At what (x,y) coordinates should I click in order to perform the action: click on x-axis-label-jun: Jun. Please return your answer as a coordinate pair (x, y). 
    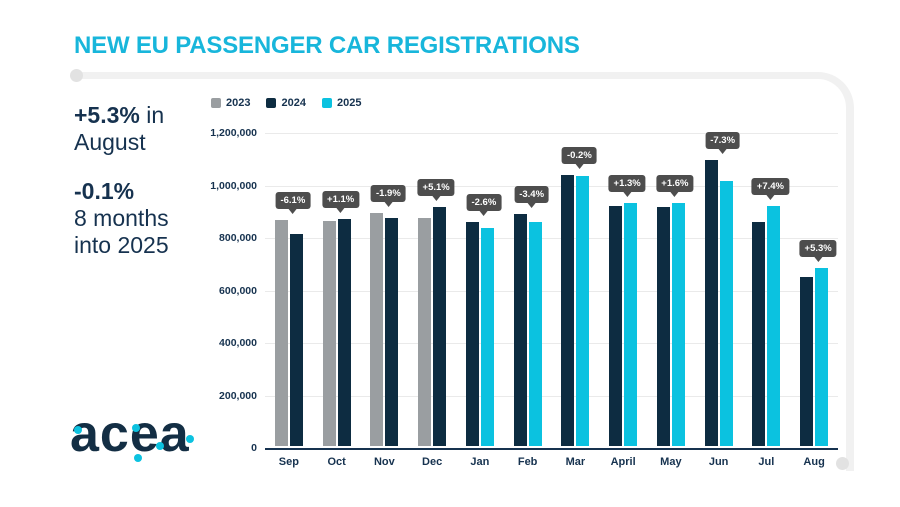
    Looking at the image, I should click on (718, 462).